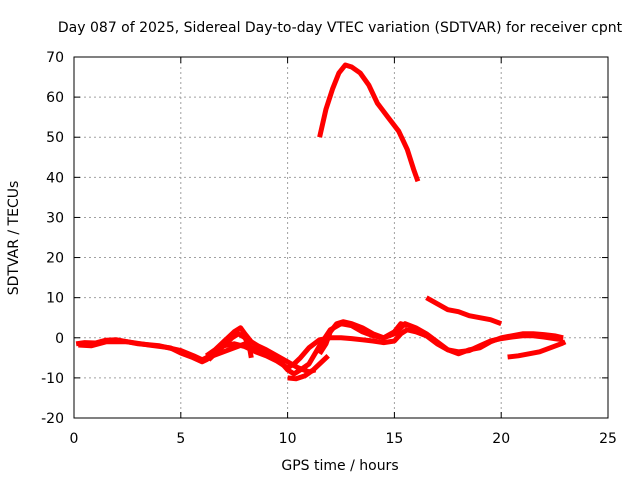 Image resolution: width=640 pixels, height=480 pixels. I want to click on x-tick-label: 15, so click(394, 439).